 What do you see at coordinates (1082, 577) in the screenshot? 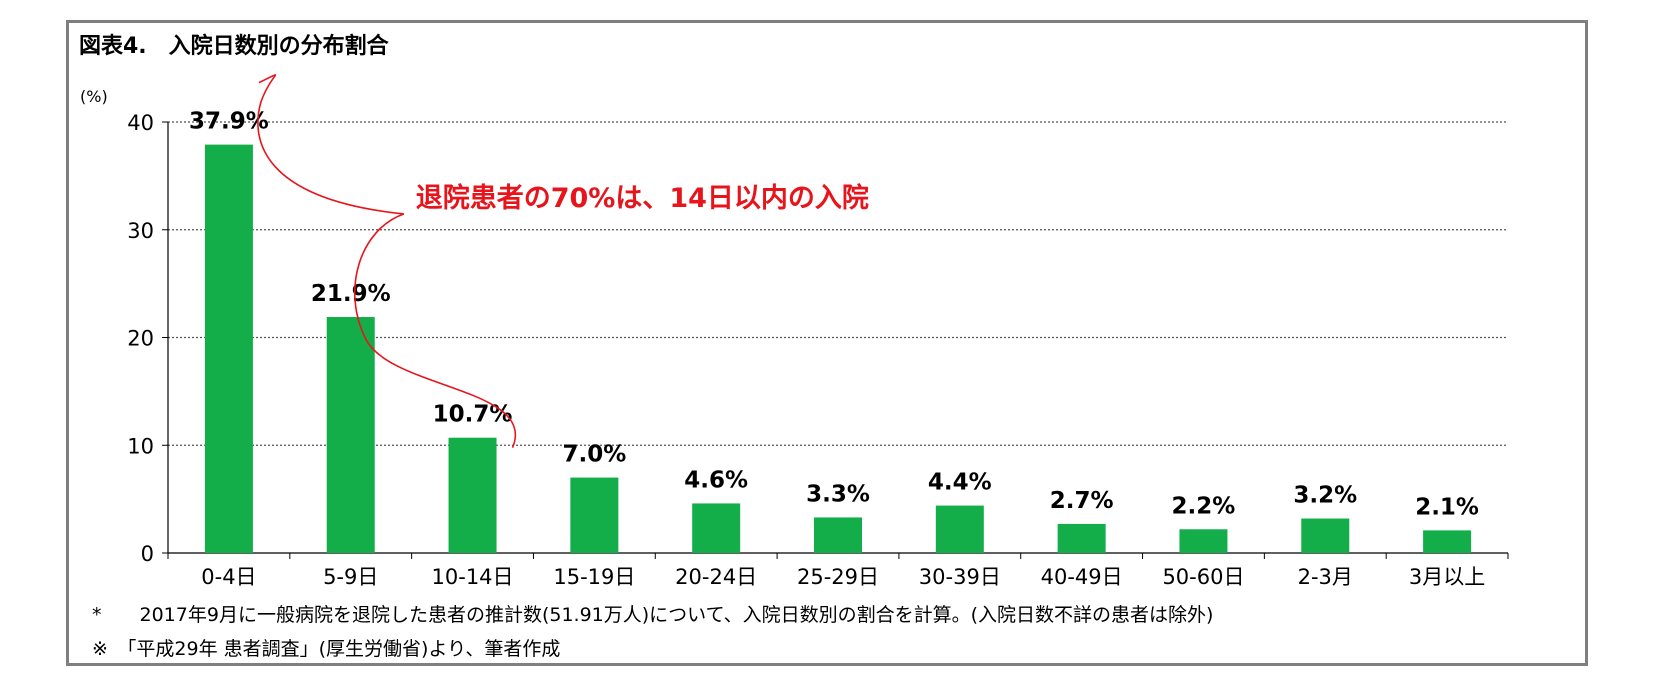
I see `category-label: 40-49日` at bounding box center [1082, 577].